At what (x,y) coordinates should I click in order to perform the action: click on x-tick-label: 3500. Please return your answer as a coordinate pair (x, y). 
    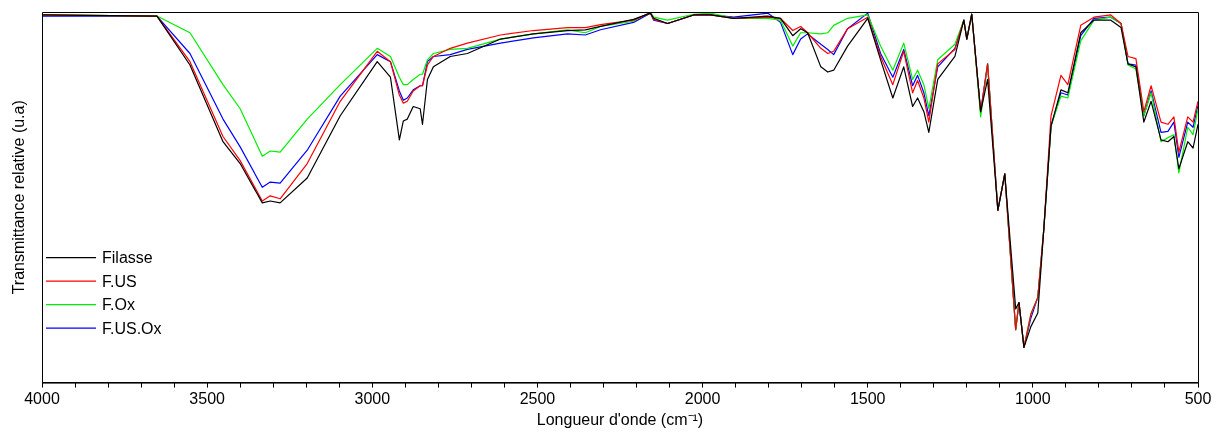
    Looking at the image, I should click on (207, 398).